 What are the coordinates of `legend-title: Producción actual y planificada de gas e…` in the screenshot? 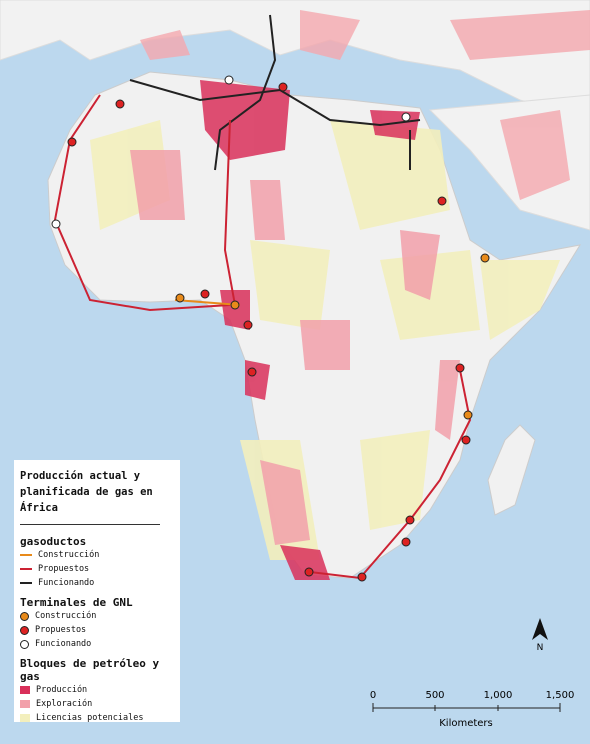 It's located at (86, 492).